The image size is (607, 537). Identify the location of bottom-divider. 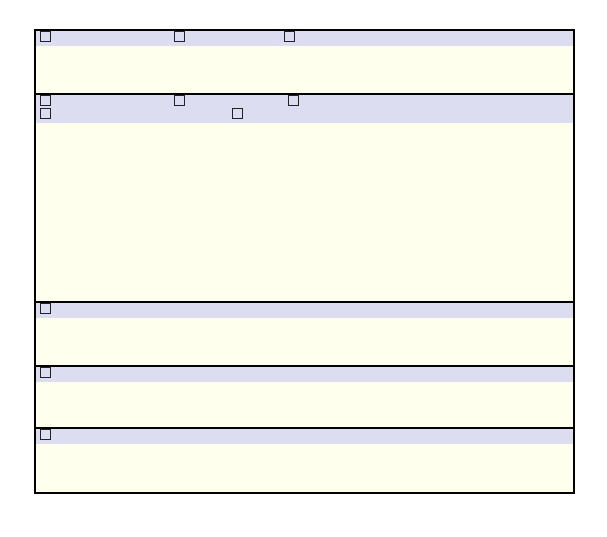
(303, 531).